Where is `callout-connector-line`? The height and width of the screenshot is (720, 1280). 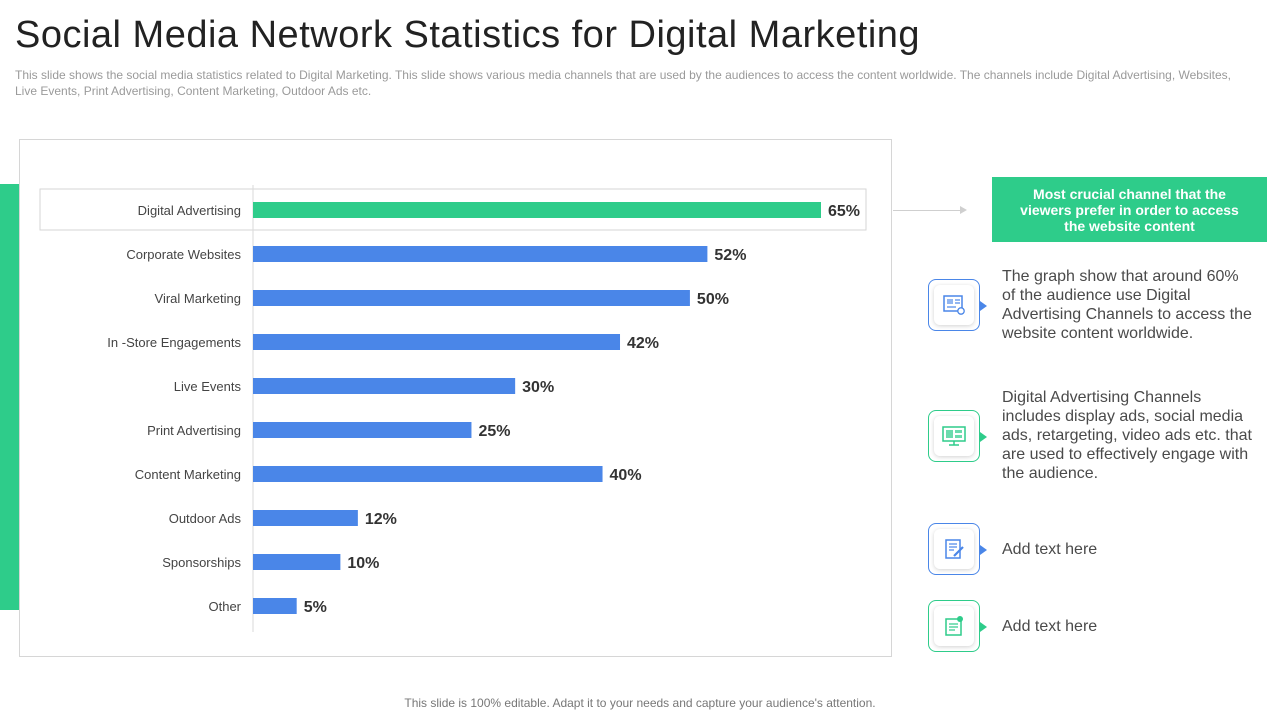 callout-connector-line is located at coordinates (928, 210).